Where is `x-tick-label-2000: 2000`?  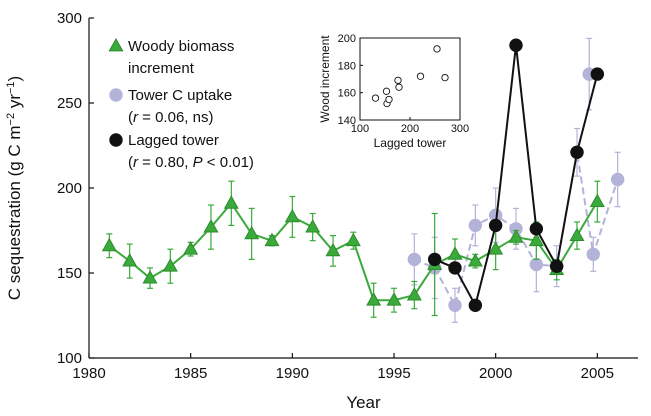 x-tick-label-2000: 2000 is located at coordinates (495, 373).